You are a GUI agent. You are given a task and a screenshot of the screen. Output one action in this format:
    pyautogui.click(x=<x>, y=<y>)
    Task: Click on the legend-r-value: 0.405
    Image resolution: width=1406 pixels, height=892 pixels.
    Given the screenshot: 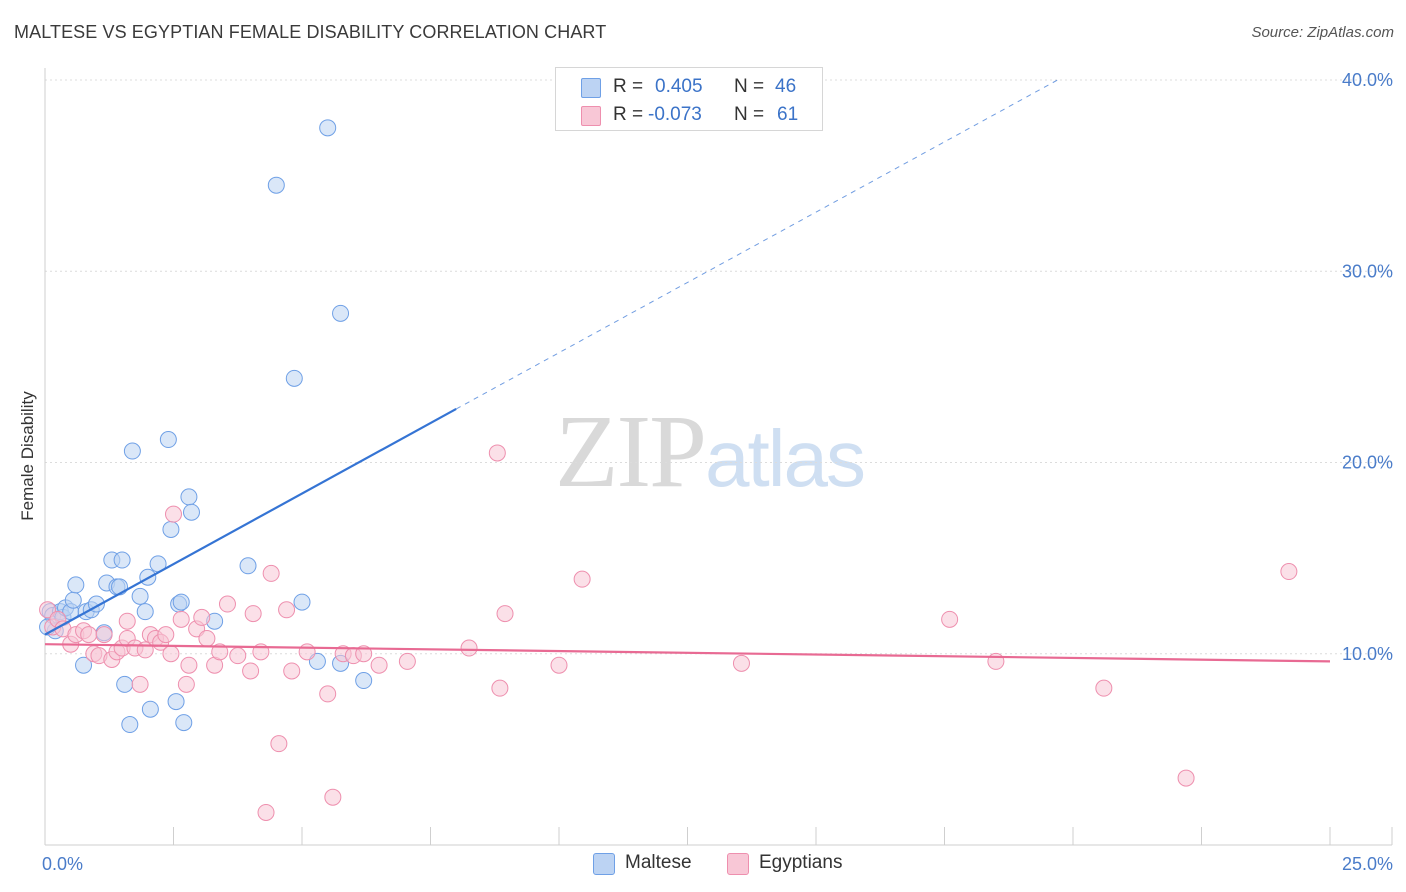 What is the action you would take?
    pyautogui.click(x=679, y=86)
    